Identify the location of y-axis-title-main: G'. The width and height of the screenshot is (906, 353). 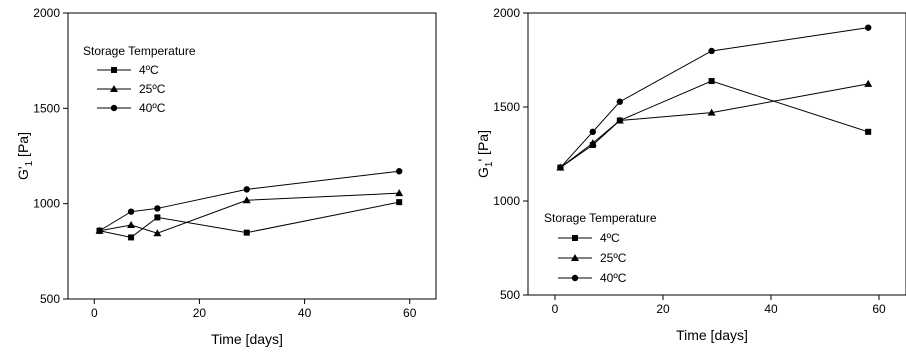
(23, 173).